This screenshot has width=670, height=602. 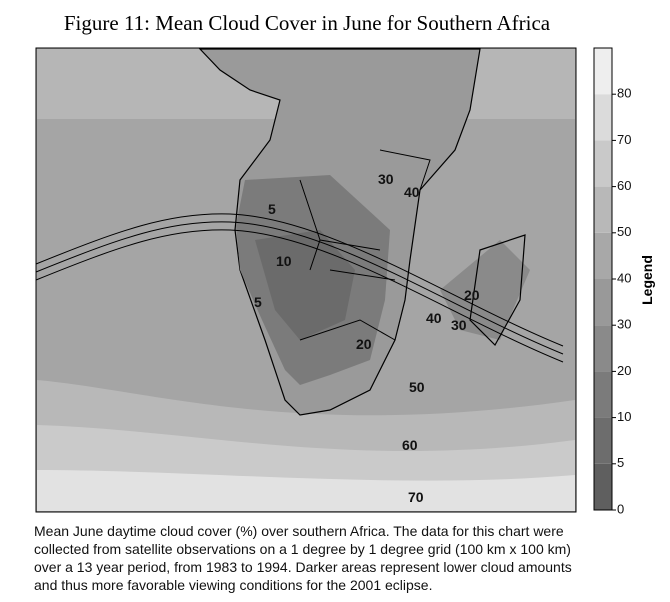 I want to click on legend-tick-label: 20, so click(x=624, y=370).